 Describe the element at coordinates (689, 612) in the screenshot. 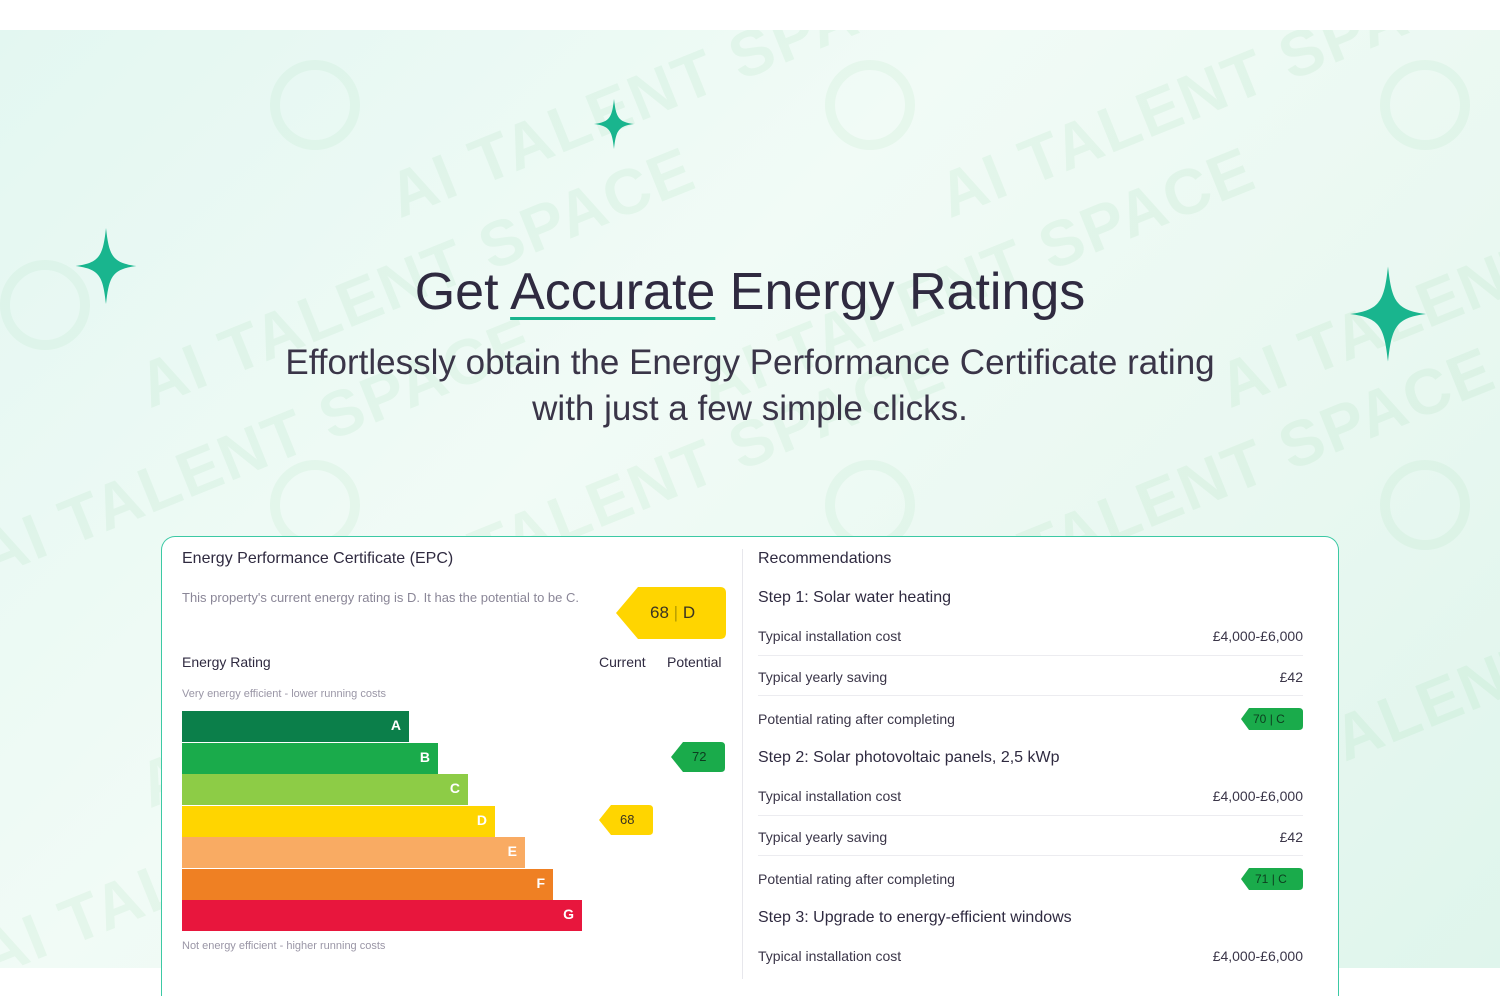

I see `current-rating-letter: D` at that location.